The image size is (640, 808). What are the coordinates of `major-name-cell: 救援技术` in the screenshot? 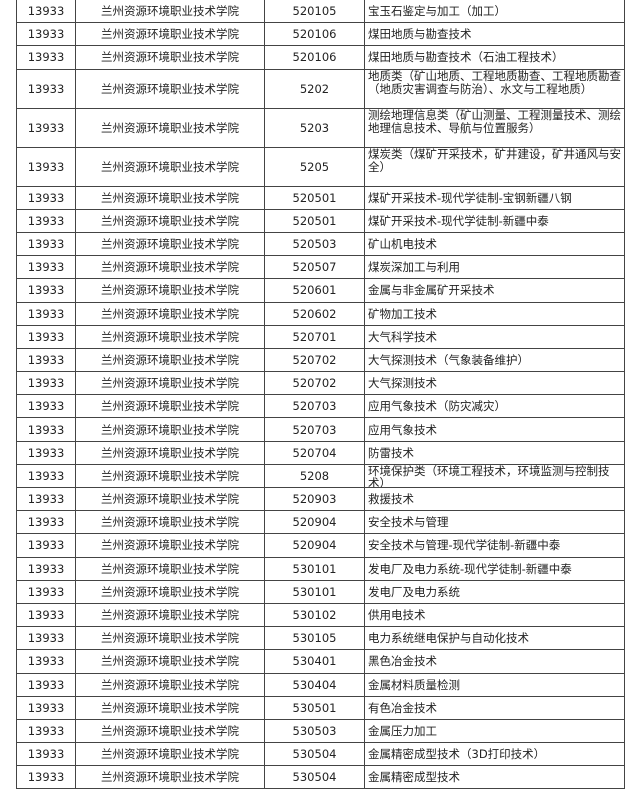 It's located at (494, 499).